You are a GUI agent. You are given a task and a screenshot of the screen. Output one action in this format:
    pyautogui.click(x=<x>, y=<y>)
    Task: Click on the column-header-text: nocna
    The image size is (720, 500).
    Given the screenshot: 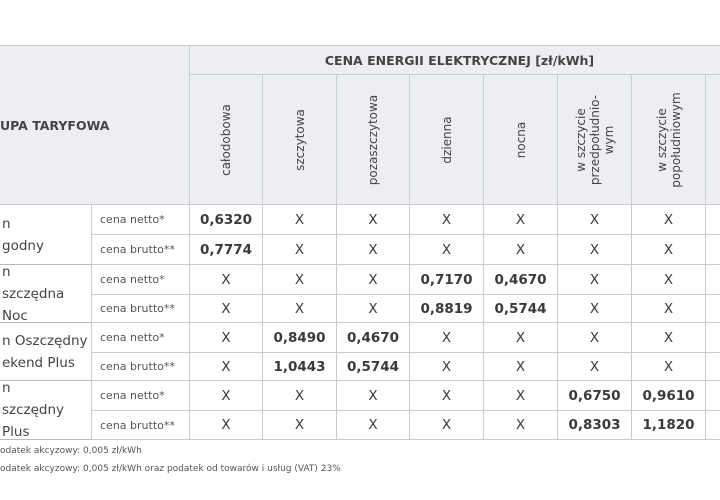 What is the action you would take?
    pyautogui.click(x=521, y=139)
    